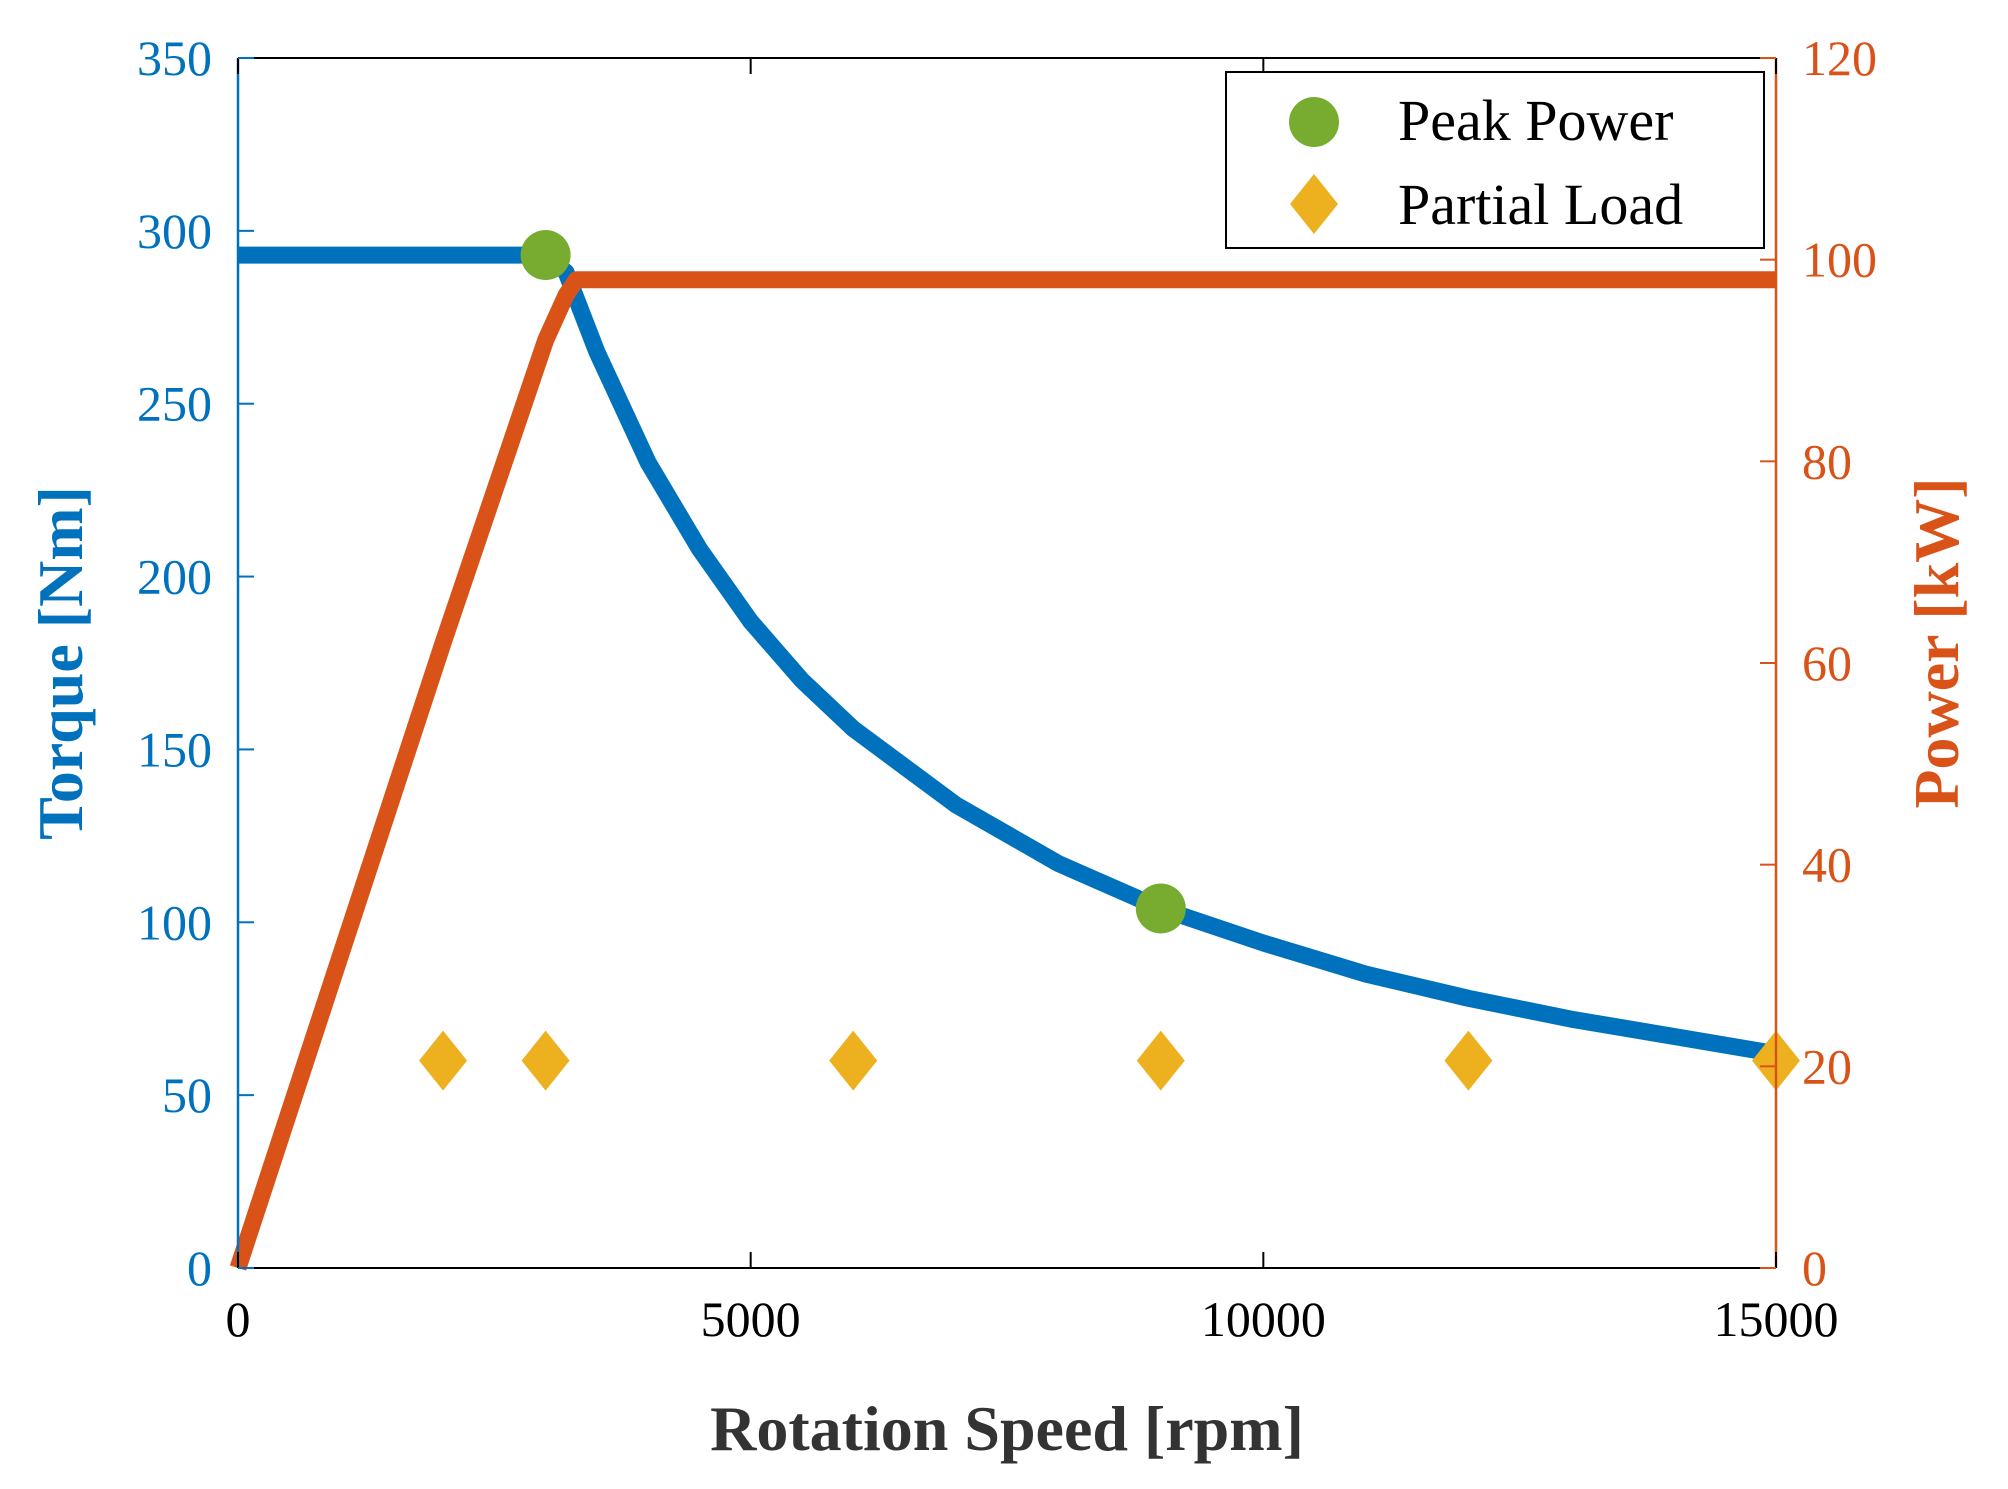  What do you see at coordinates (751, 1319) in the screenshot?
I see `x-tick-label: 5000` at bounding box center [751, 1319].